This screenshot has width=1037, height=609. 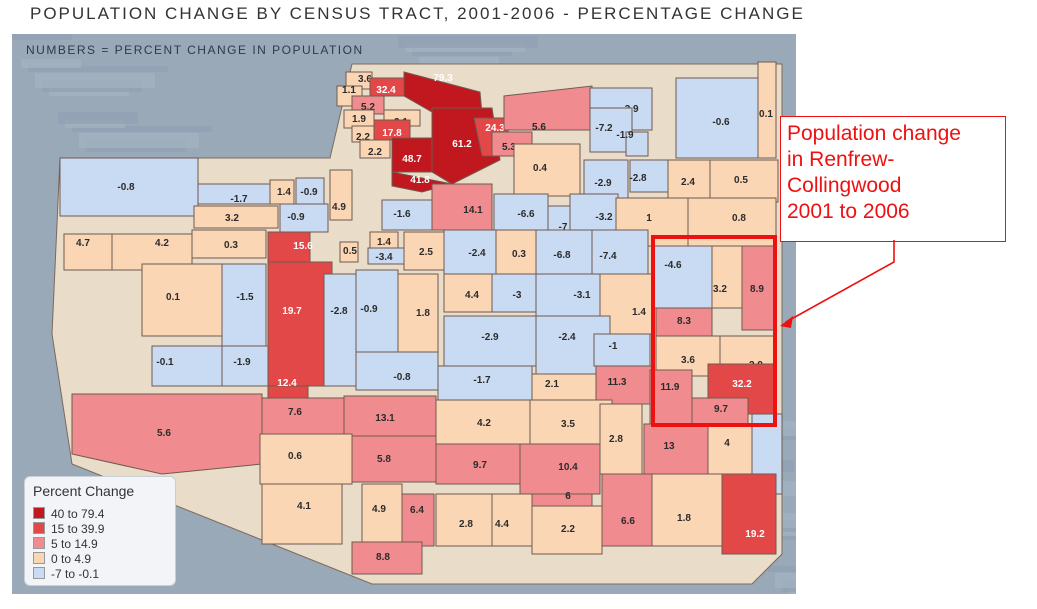 What do you see at coordinates (562, 255) in the screenshot?
I see `tract-label: -6.8` at bounding box center [562, 255].